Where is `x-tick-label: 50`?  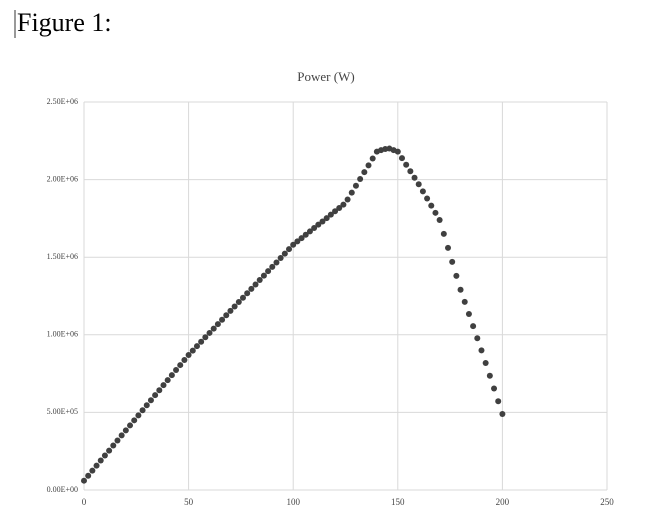 x-tick-label: 50 is located at coordinates (189, 502).